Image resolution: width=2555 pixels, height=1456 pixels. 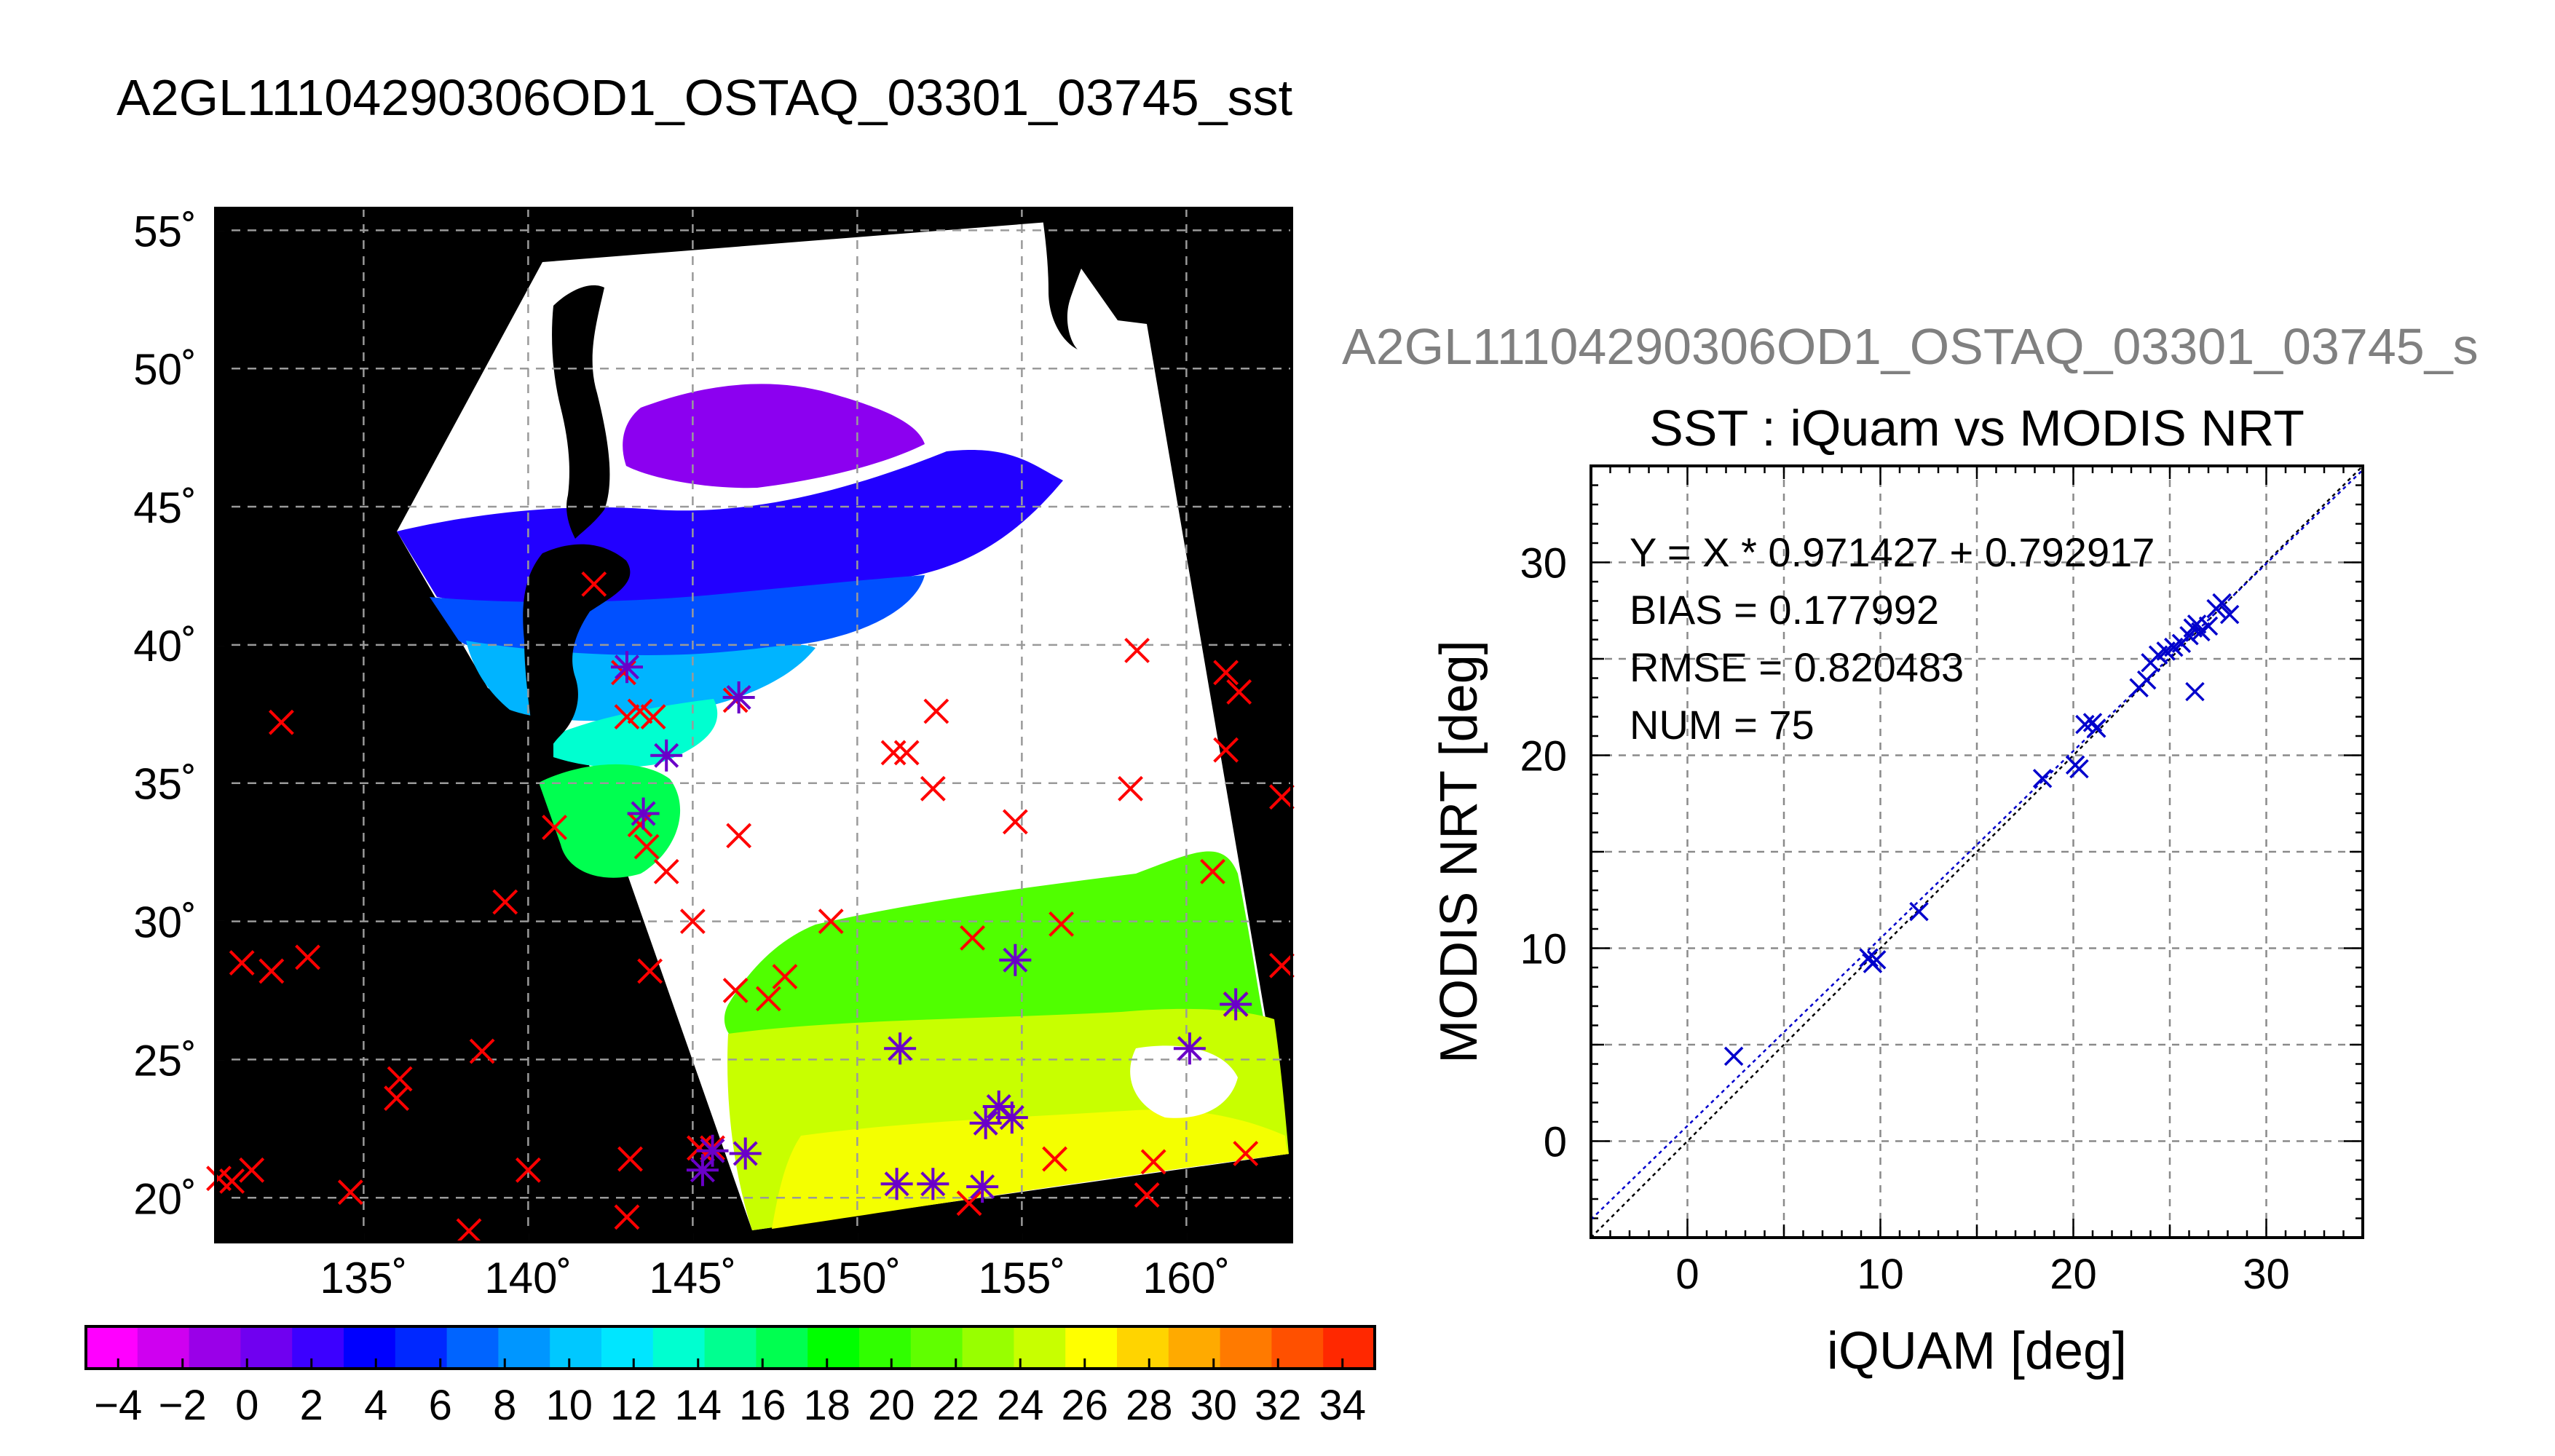 I want to click on scatter-x-tick-label: 20, so click(x=2073, y=1274).